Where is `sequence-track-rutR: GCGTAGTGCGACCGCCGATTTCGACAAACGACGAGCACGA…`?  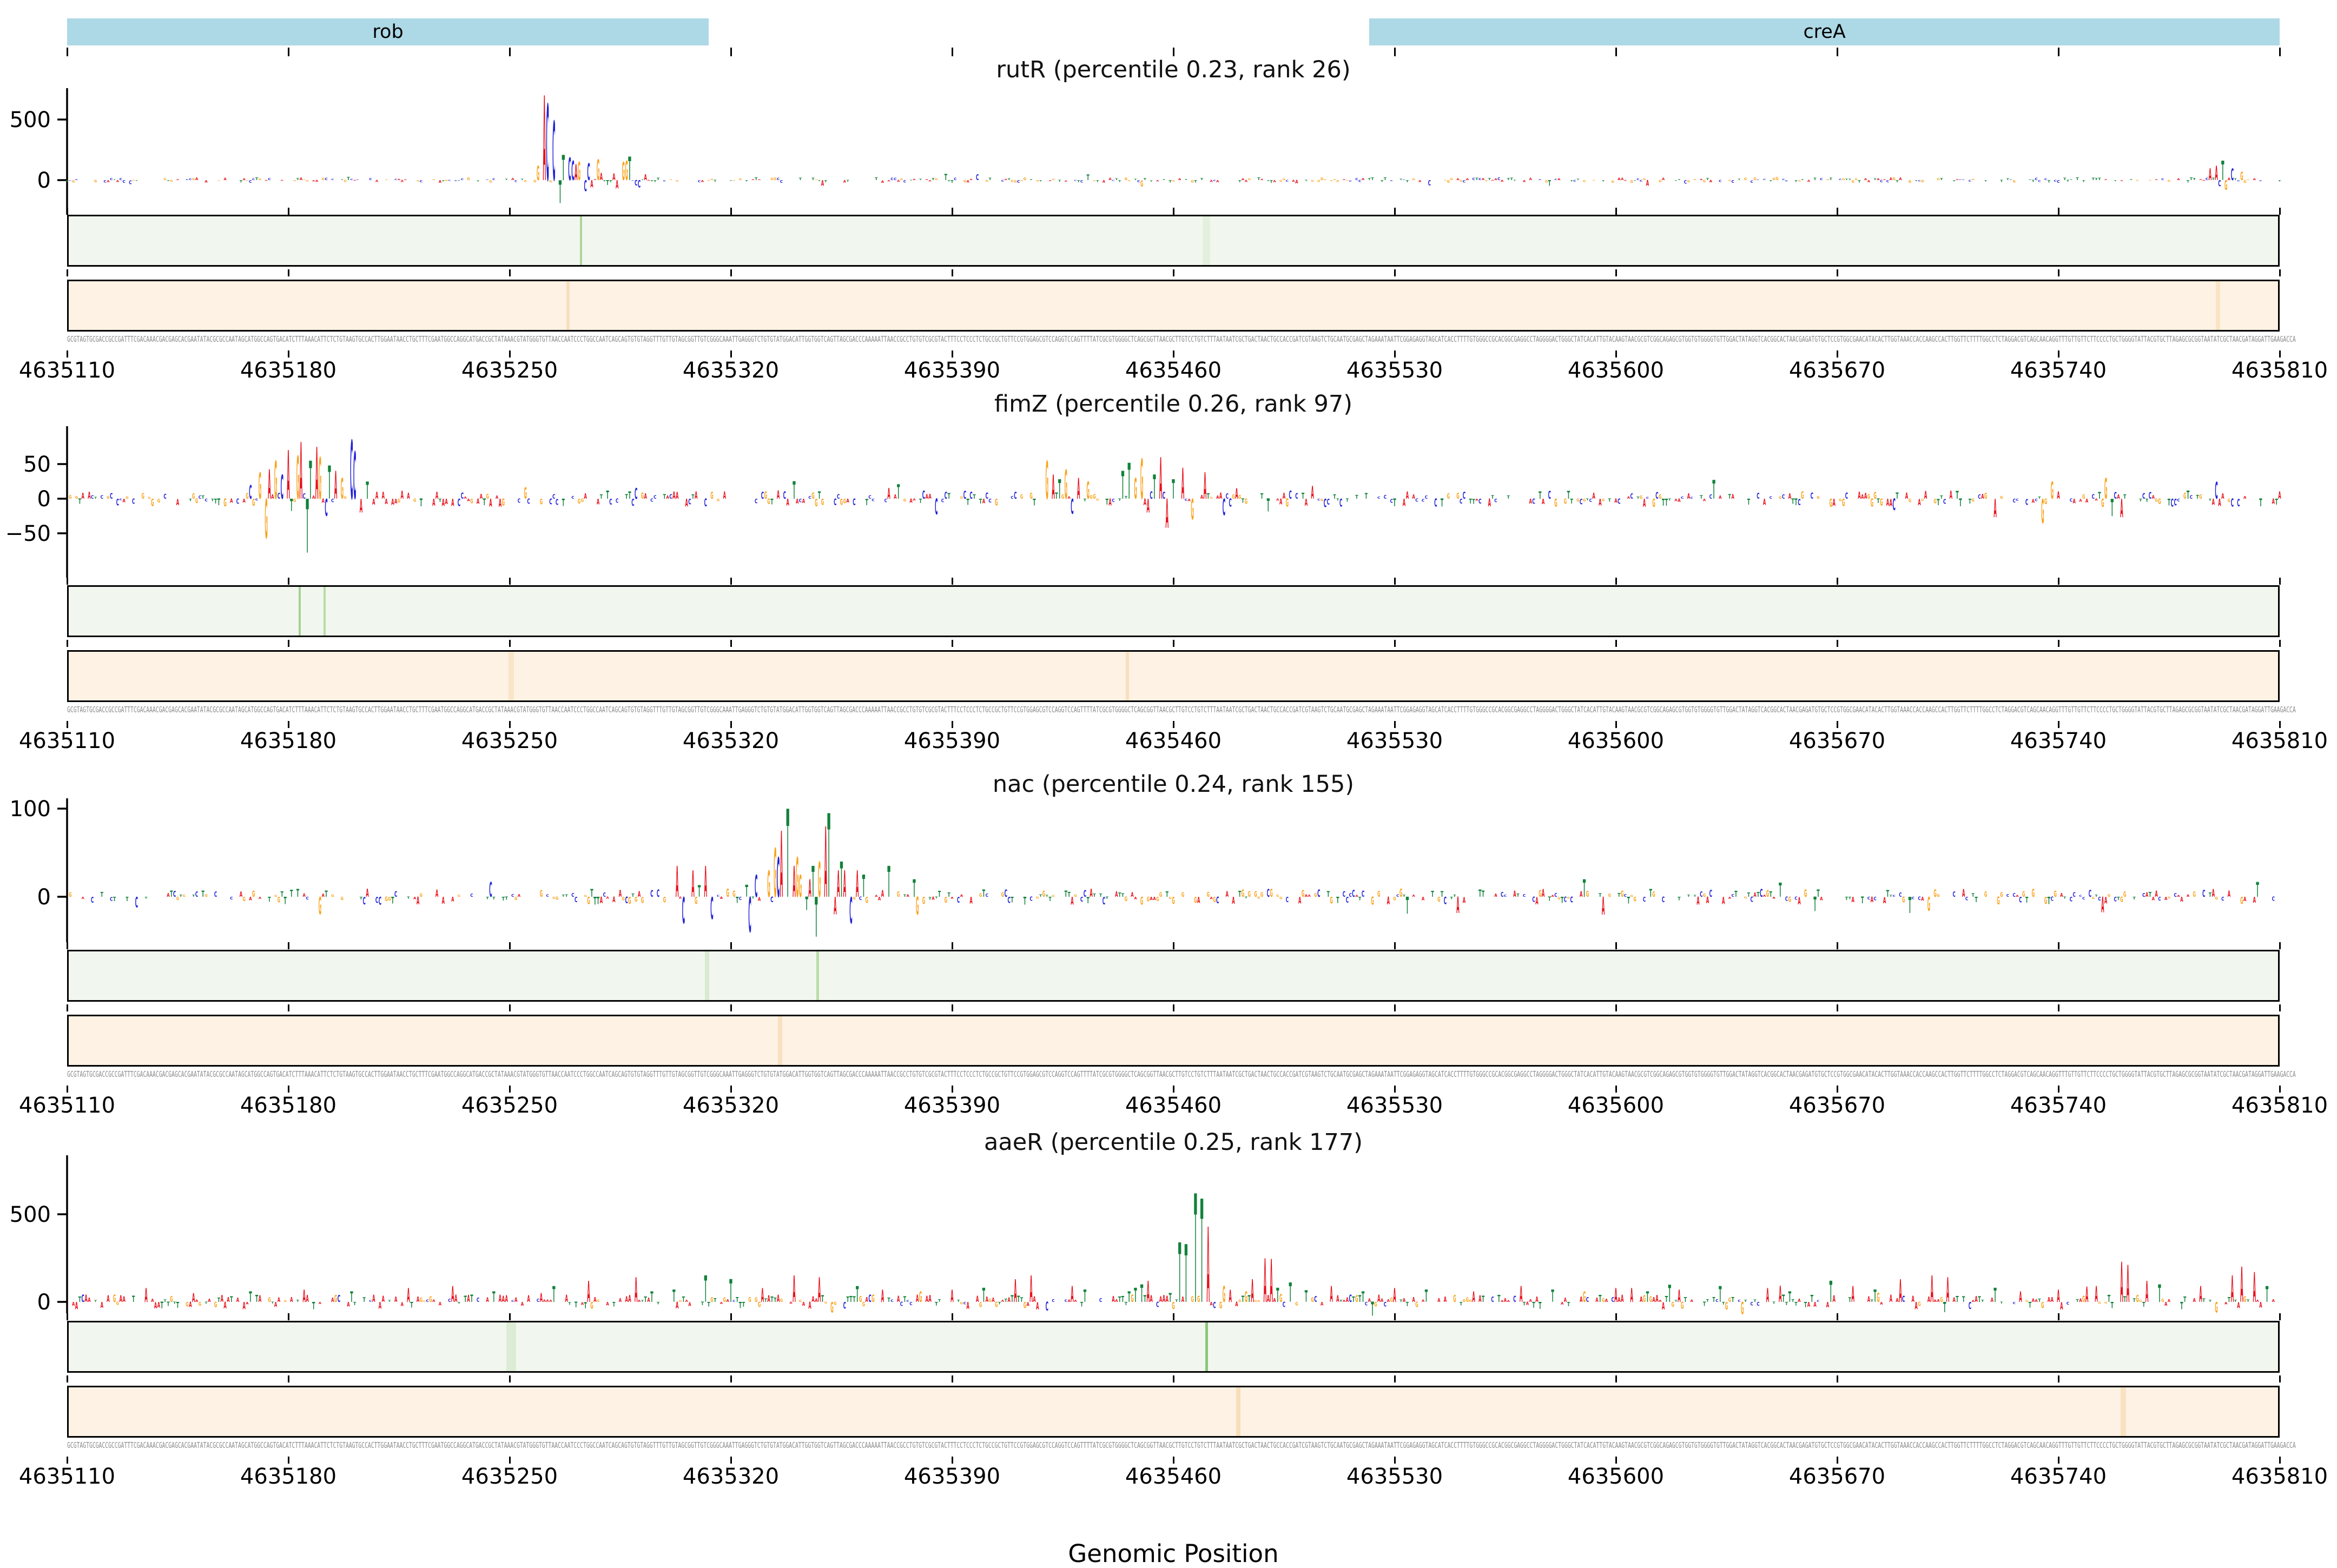
sequence-track-rutR: GCGTAGTGCGACCGCCGATTTCGACAAACGACGAGCACGA… is located at coordinates (1181, 339).